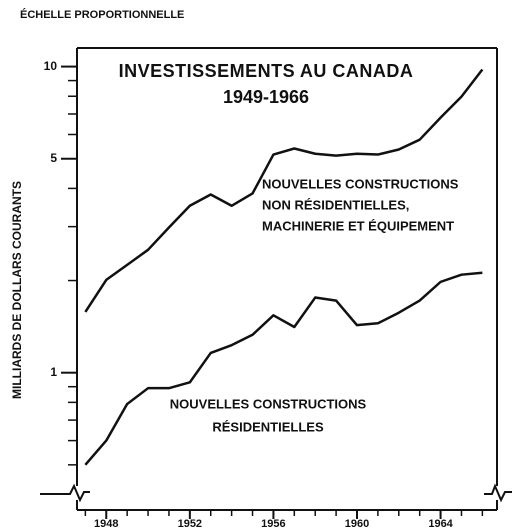 The height and width of the screenshot is (531, 514). I want to click on series-label: MACHINERIE ET ÉQUIPEMENT, so click(358, 225).